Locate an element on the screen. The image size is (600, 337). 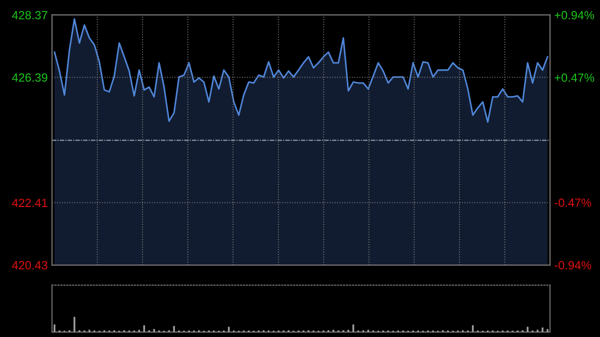
y2-tick-label: +0.47% is located at coordinates (574, 78).